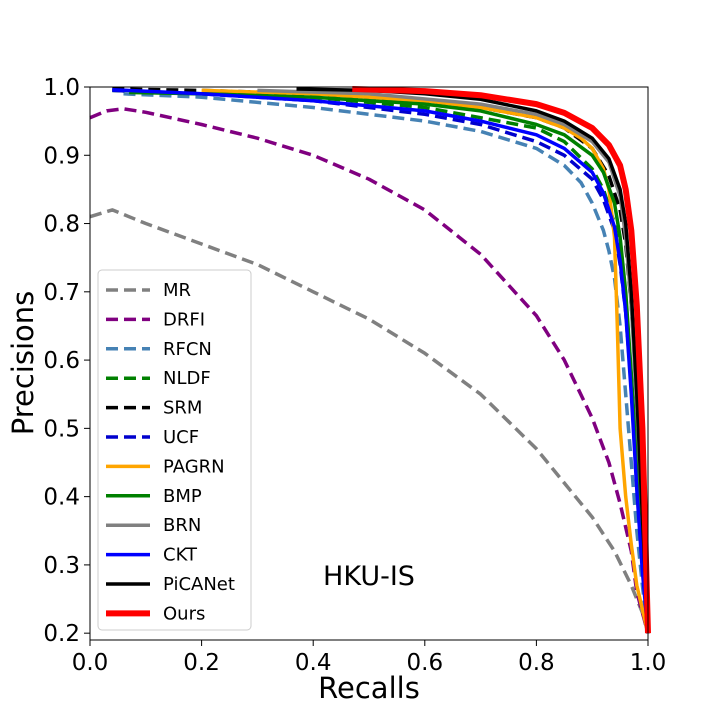 This screenshot has height=720, width=720. What do you see at coordinates (184, 319) in the screenshot?
I see `legend-label-drfi: DRFI` at bounding box center [184, 319].